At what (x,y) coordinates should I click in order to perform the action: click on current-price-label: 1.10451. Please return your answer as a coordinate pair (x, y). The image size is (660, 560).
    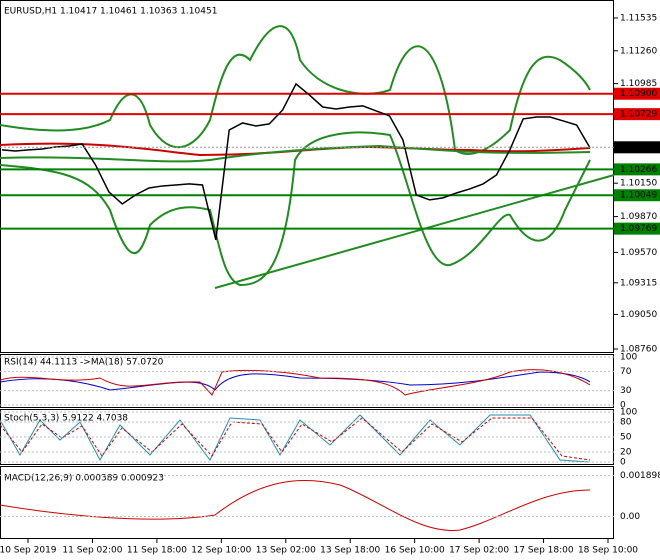
    Looking at the image, I should click on (638, 148).